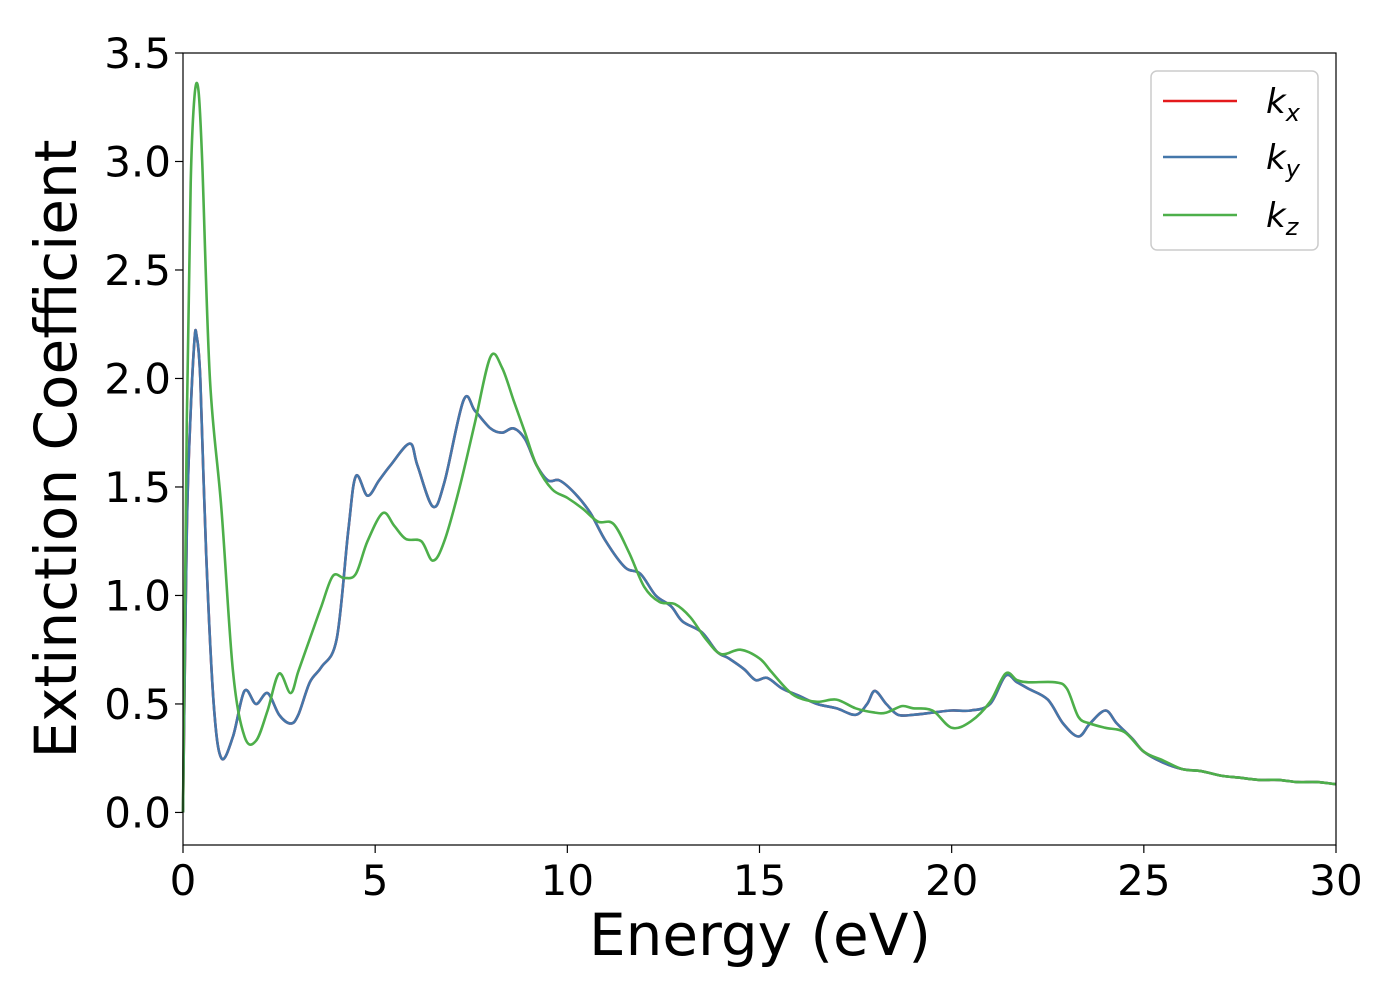 The width and height of the screenshot is (1400, 1000). I want to click on x-axis-ticks: 0 5 10 15 20 25 30, so click(766, 875).